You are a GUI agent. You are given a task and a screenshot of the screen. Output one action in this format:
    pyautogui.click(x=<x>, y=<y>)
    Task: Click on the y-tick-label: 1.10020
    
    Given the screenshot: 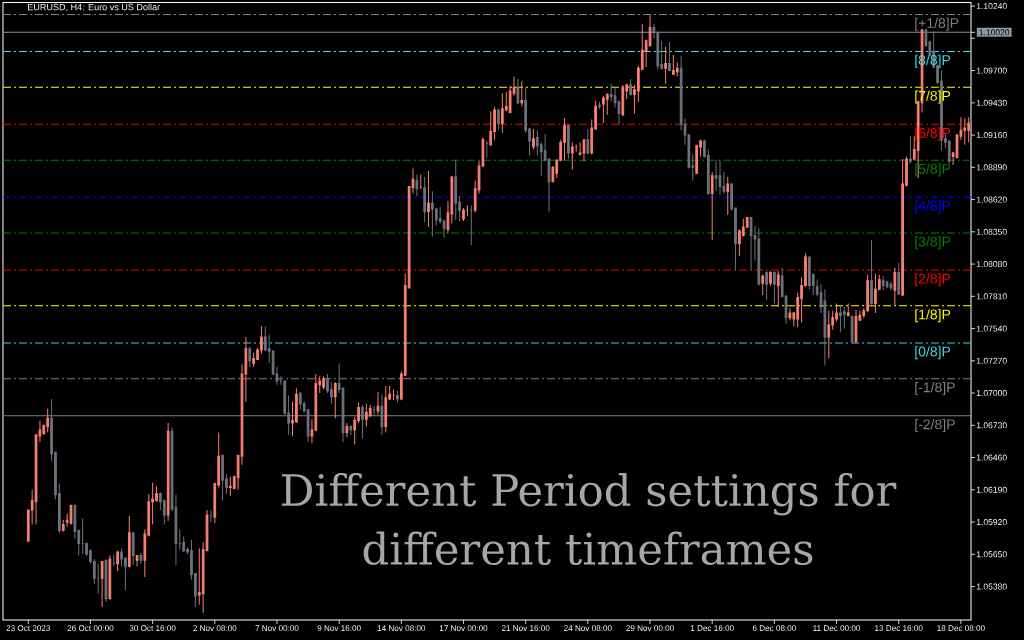 What is the action you would take?
    pyautogui.click(x=994, y=32)
    